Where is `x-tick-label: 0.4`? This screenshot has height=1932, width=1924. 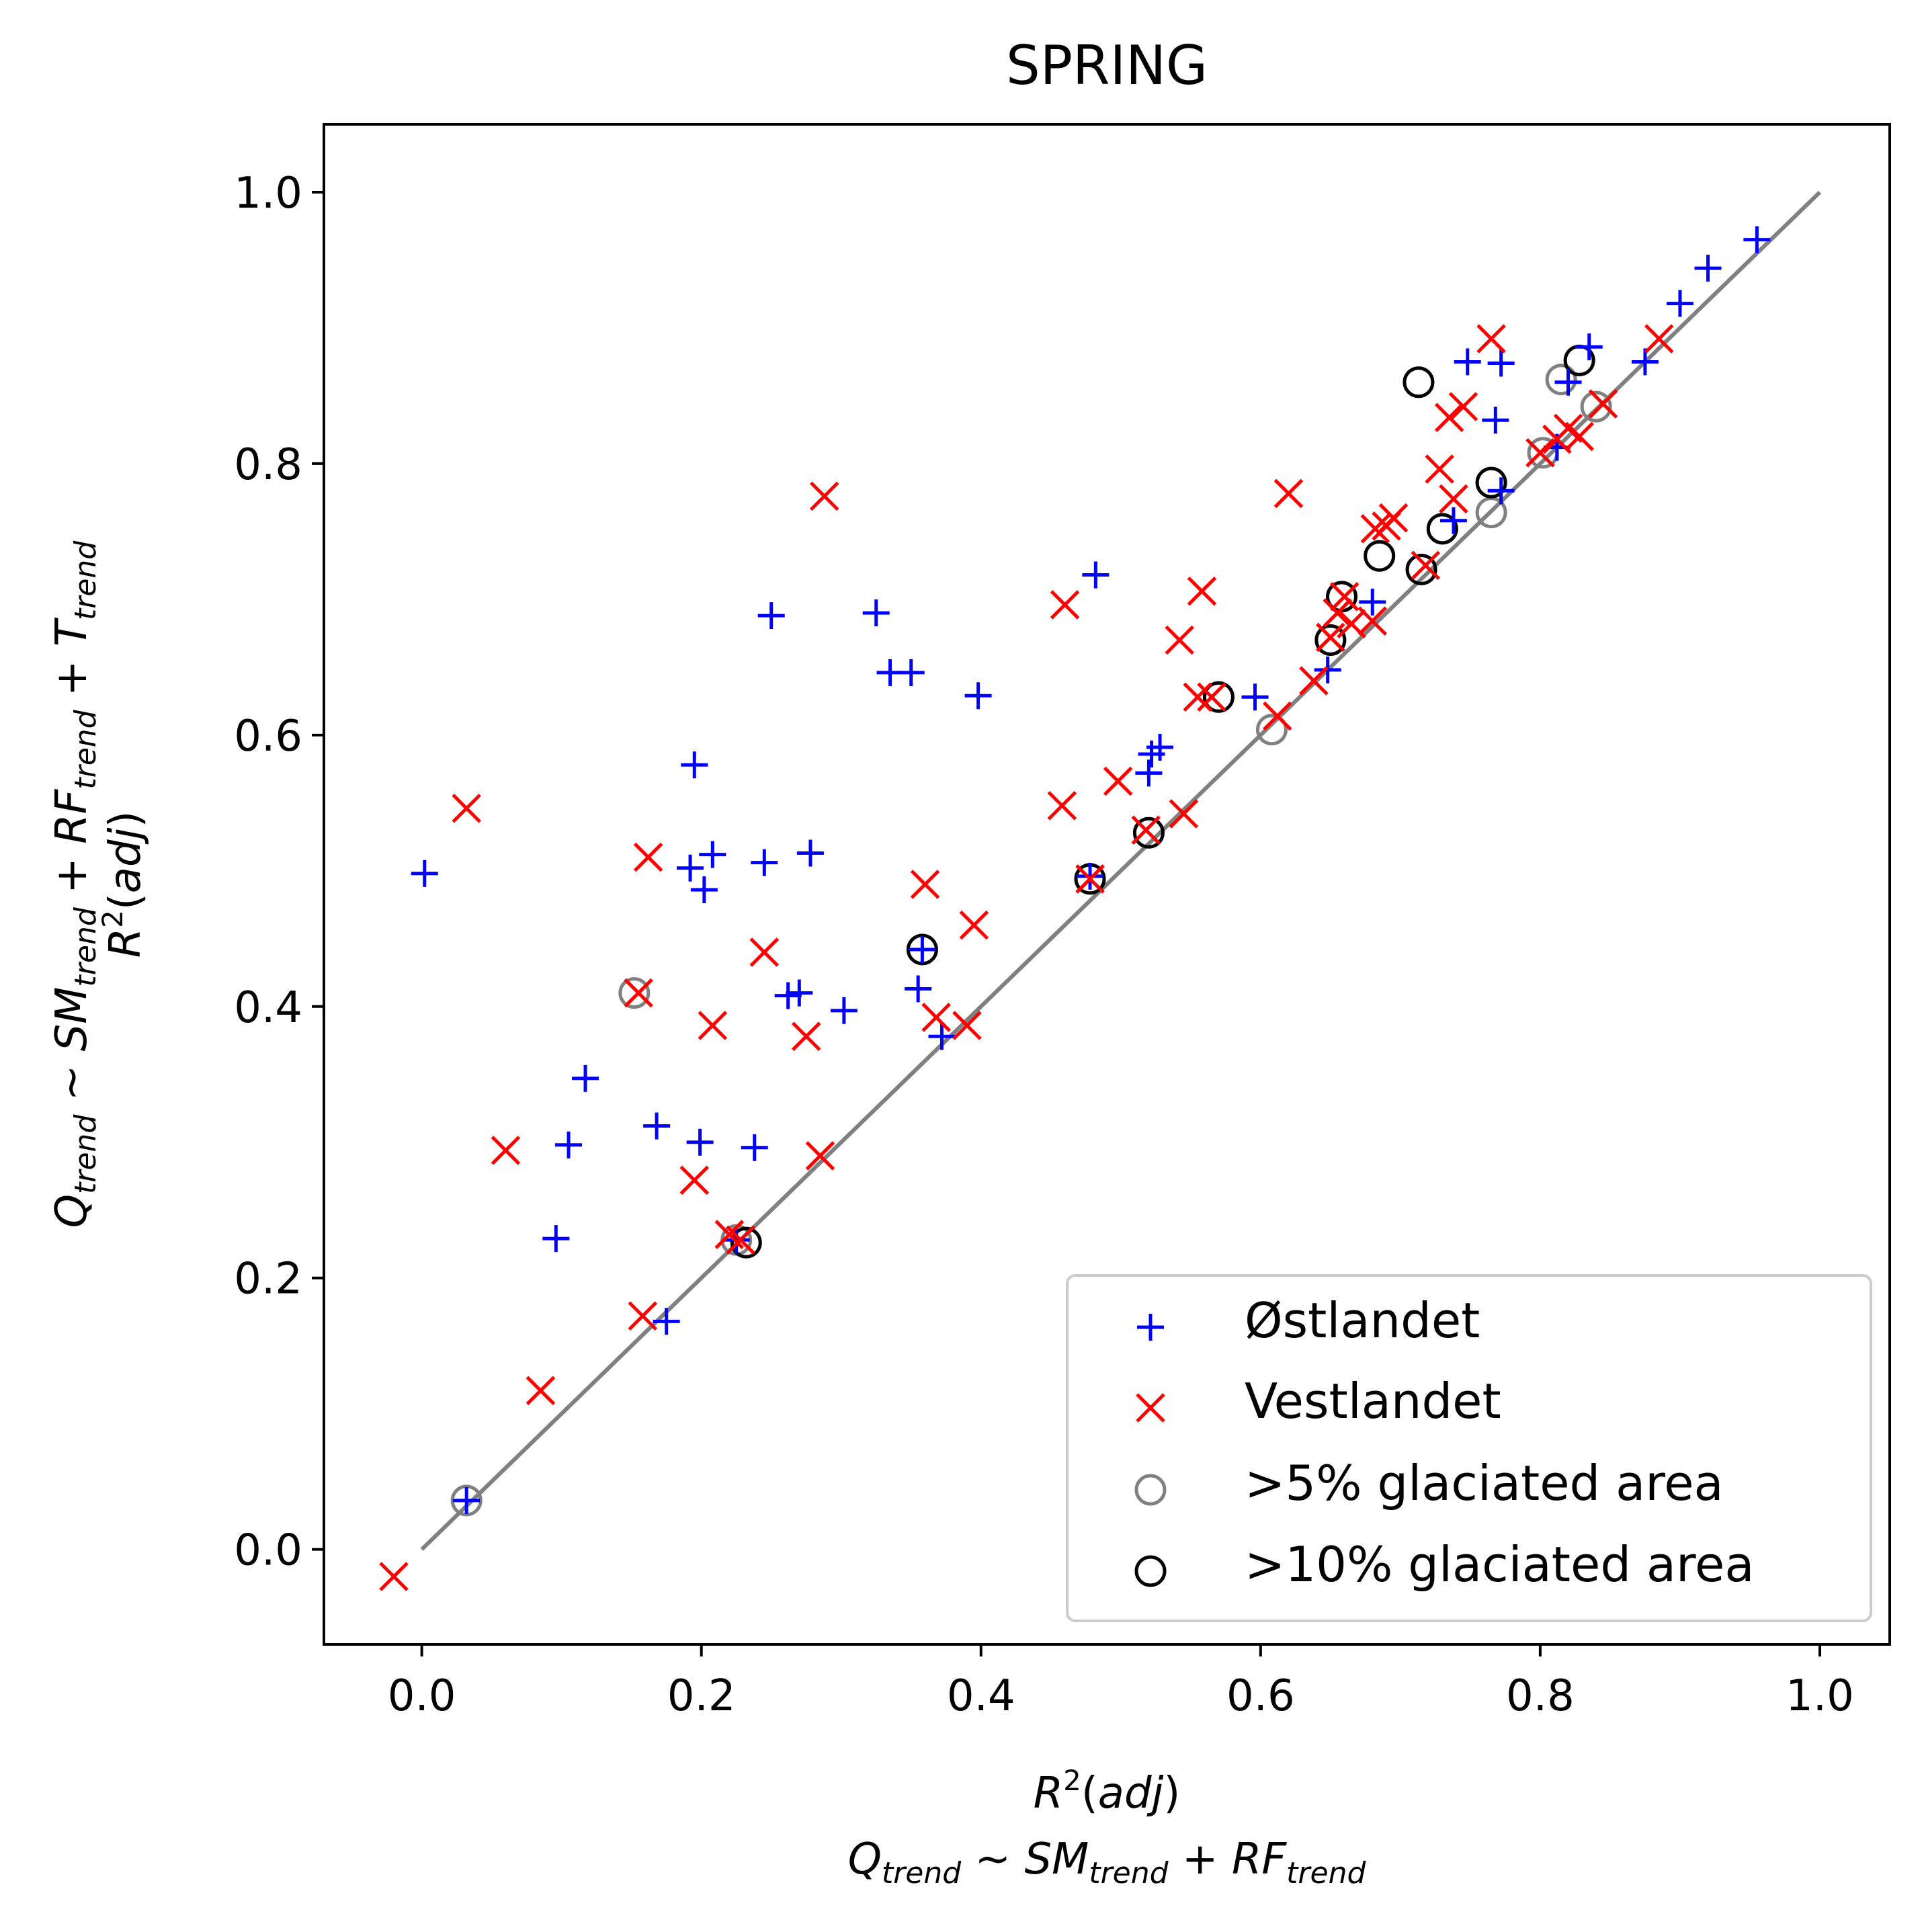
x-tick-label: 0.4 is located at coordinates (981, 1696).